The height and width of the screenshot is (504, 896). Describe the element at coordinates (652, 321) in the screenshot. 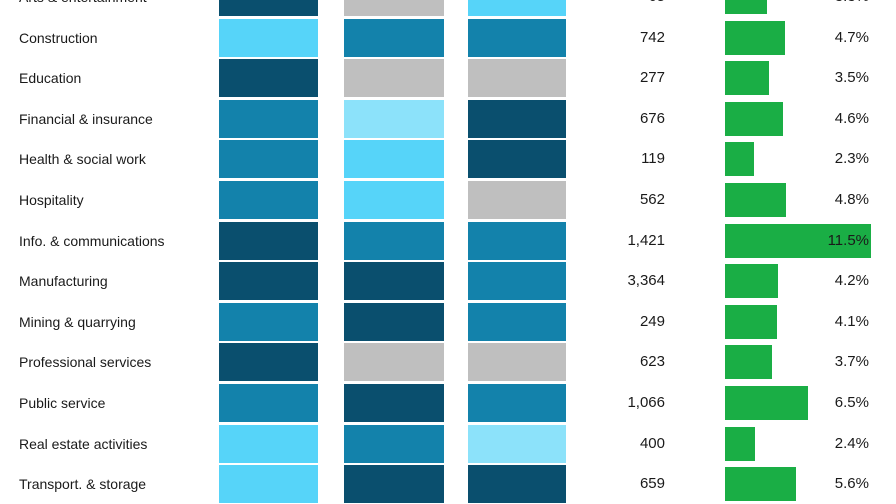

I see `count-value: 249` at that location.